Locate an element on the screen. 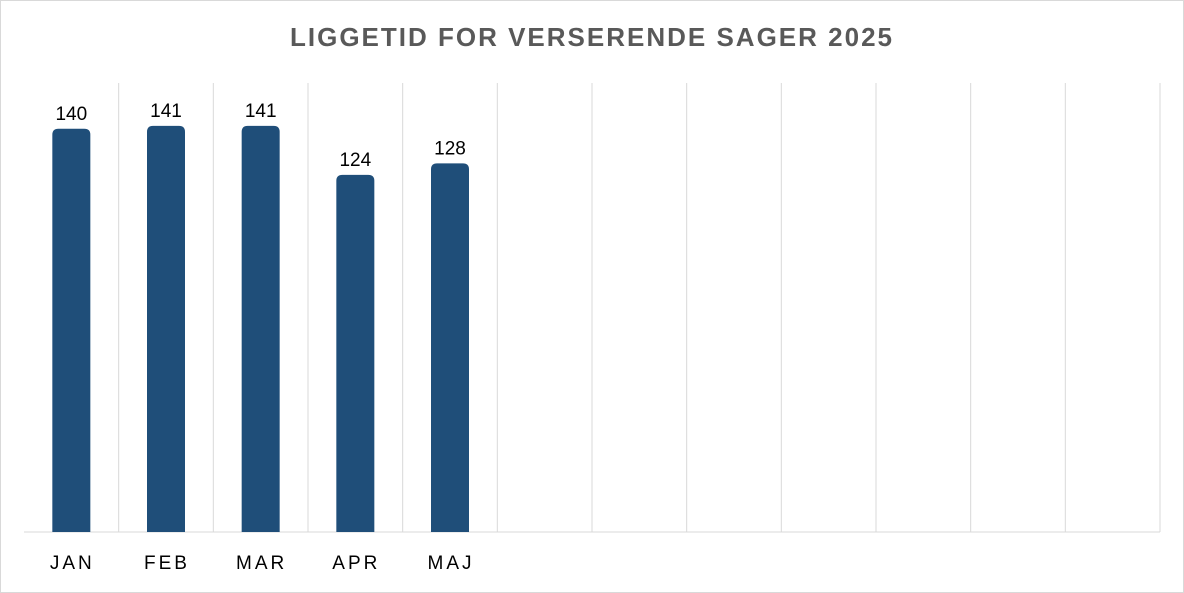  data-label: 140 is located at coordinates (71, 114).